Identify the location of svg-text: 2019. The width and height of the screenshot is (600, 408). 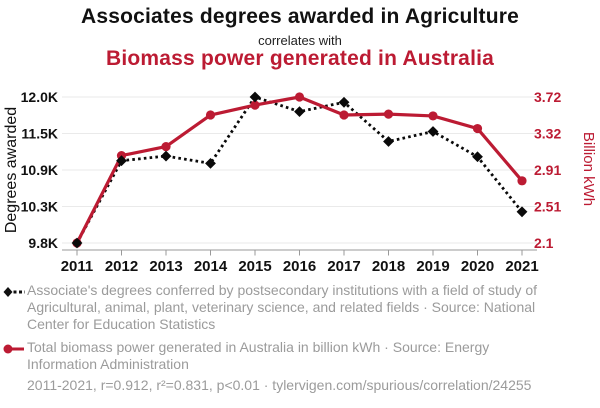
(432, 266).